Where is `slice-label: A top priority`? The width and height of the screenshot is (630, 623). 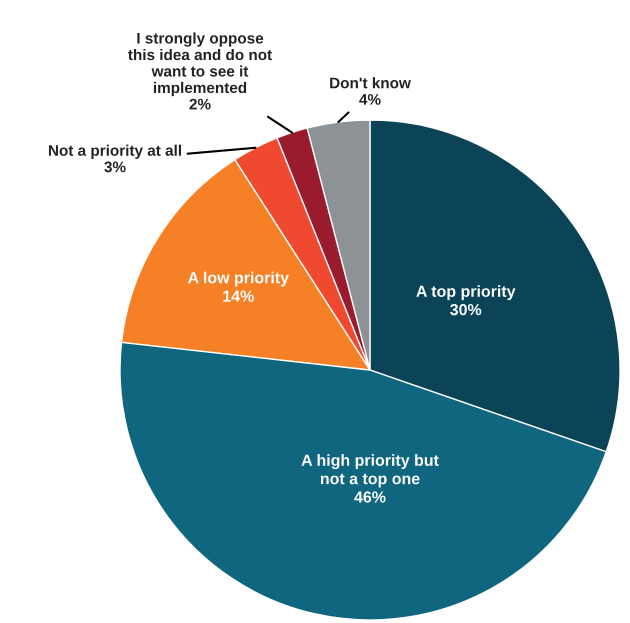 slice-label: A top priority is located at coordinates (466, 292).